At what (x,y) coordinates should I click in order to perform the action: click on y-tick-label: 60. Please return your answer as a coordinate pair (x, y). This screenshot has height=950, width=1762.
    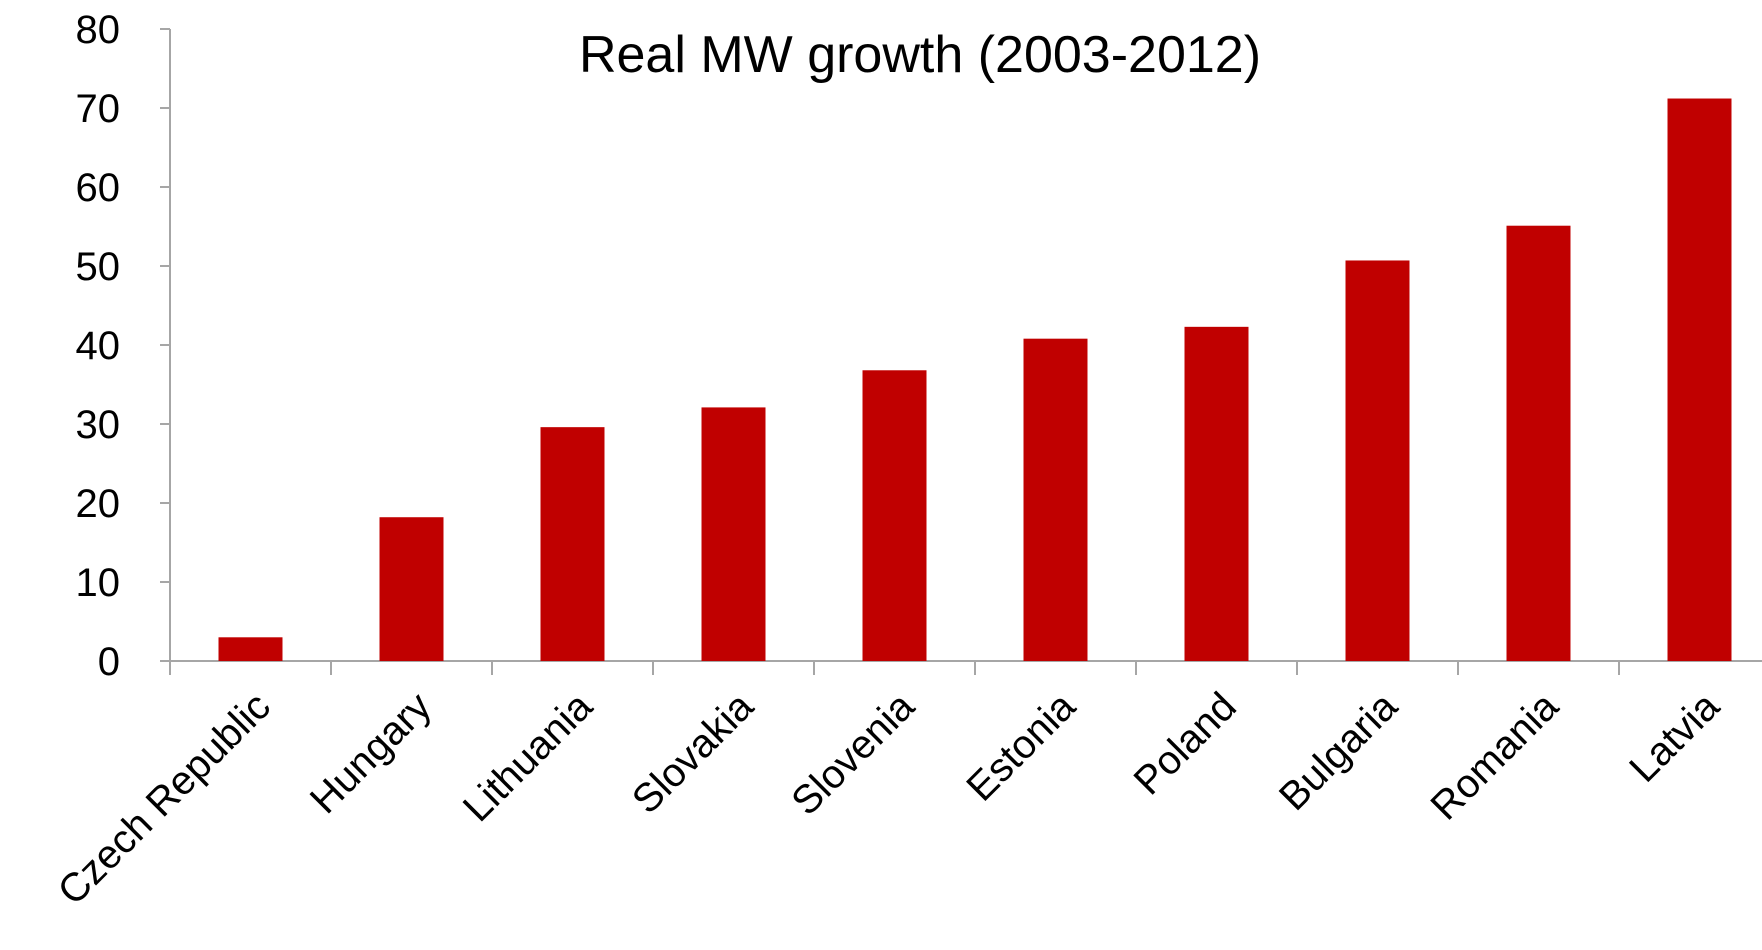
    Looking at the image, I should click on (98, 188).